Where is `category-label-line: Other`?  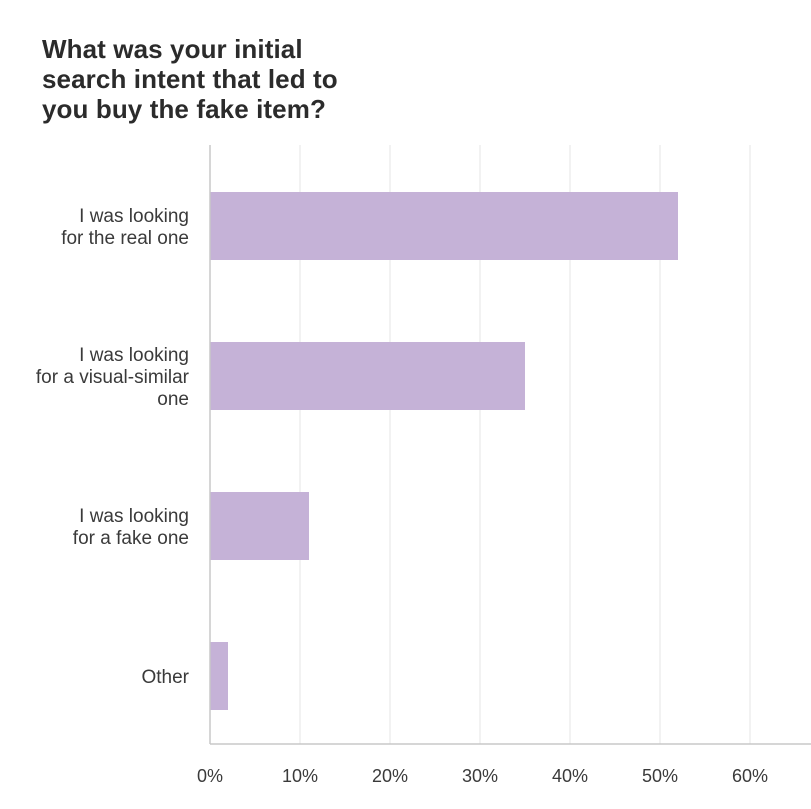
category-label-line: Other is located at coordinates (165, 677).